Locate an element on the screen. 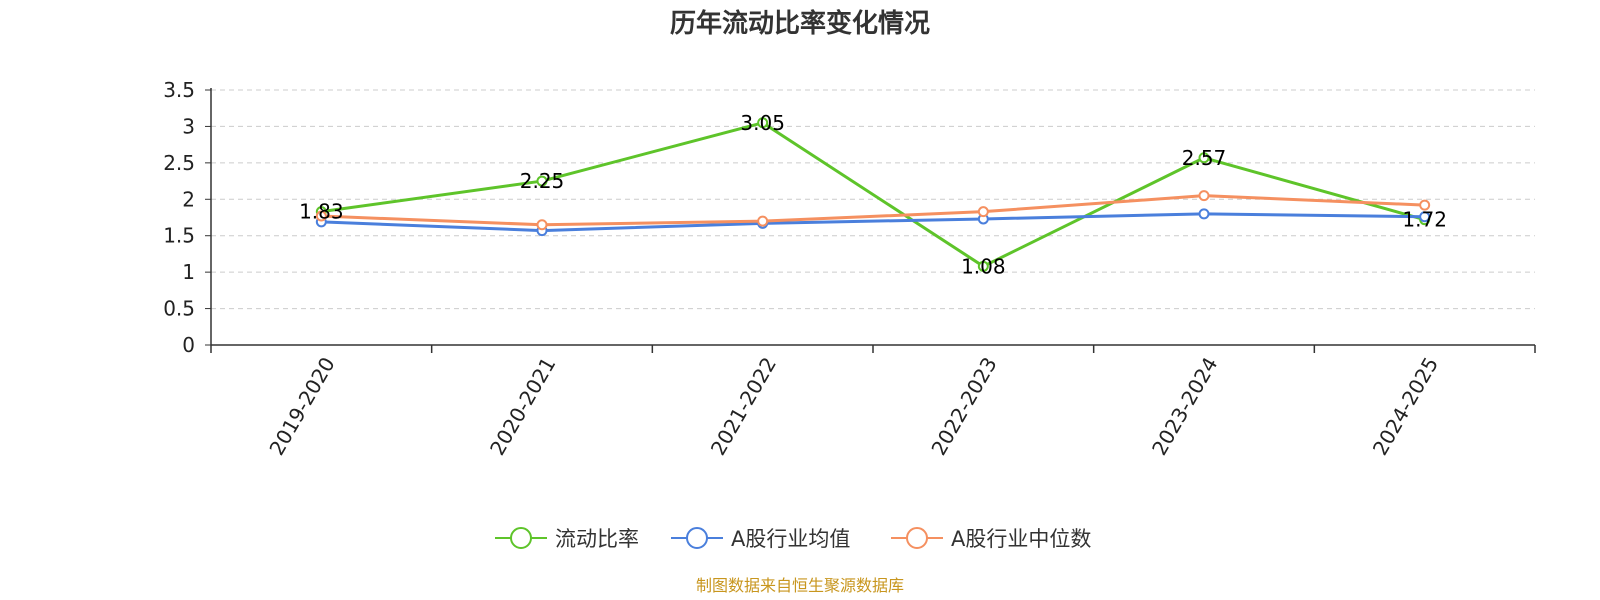  y-tick-label: 0.5 is located at coordinates (179, 309).